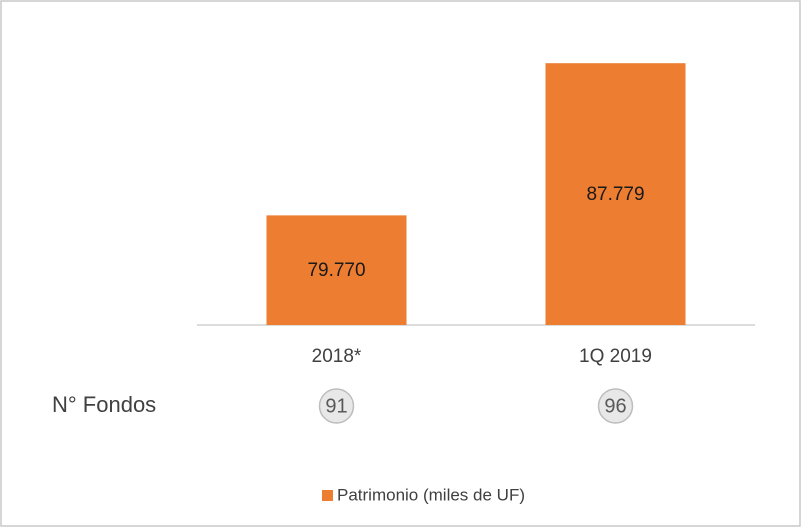 The height and width of the screenshot is (528, 802). What do you see at coordinates (337, 356) in the screenshot?
I see `x-tick-label: 2018*` at bounding box center [337, 356].